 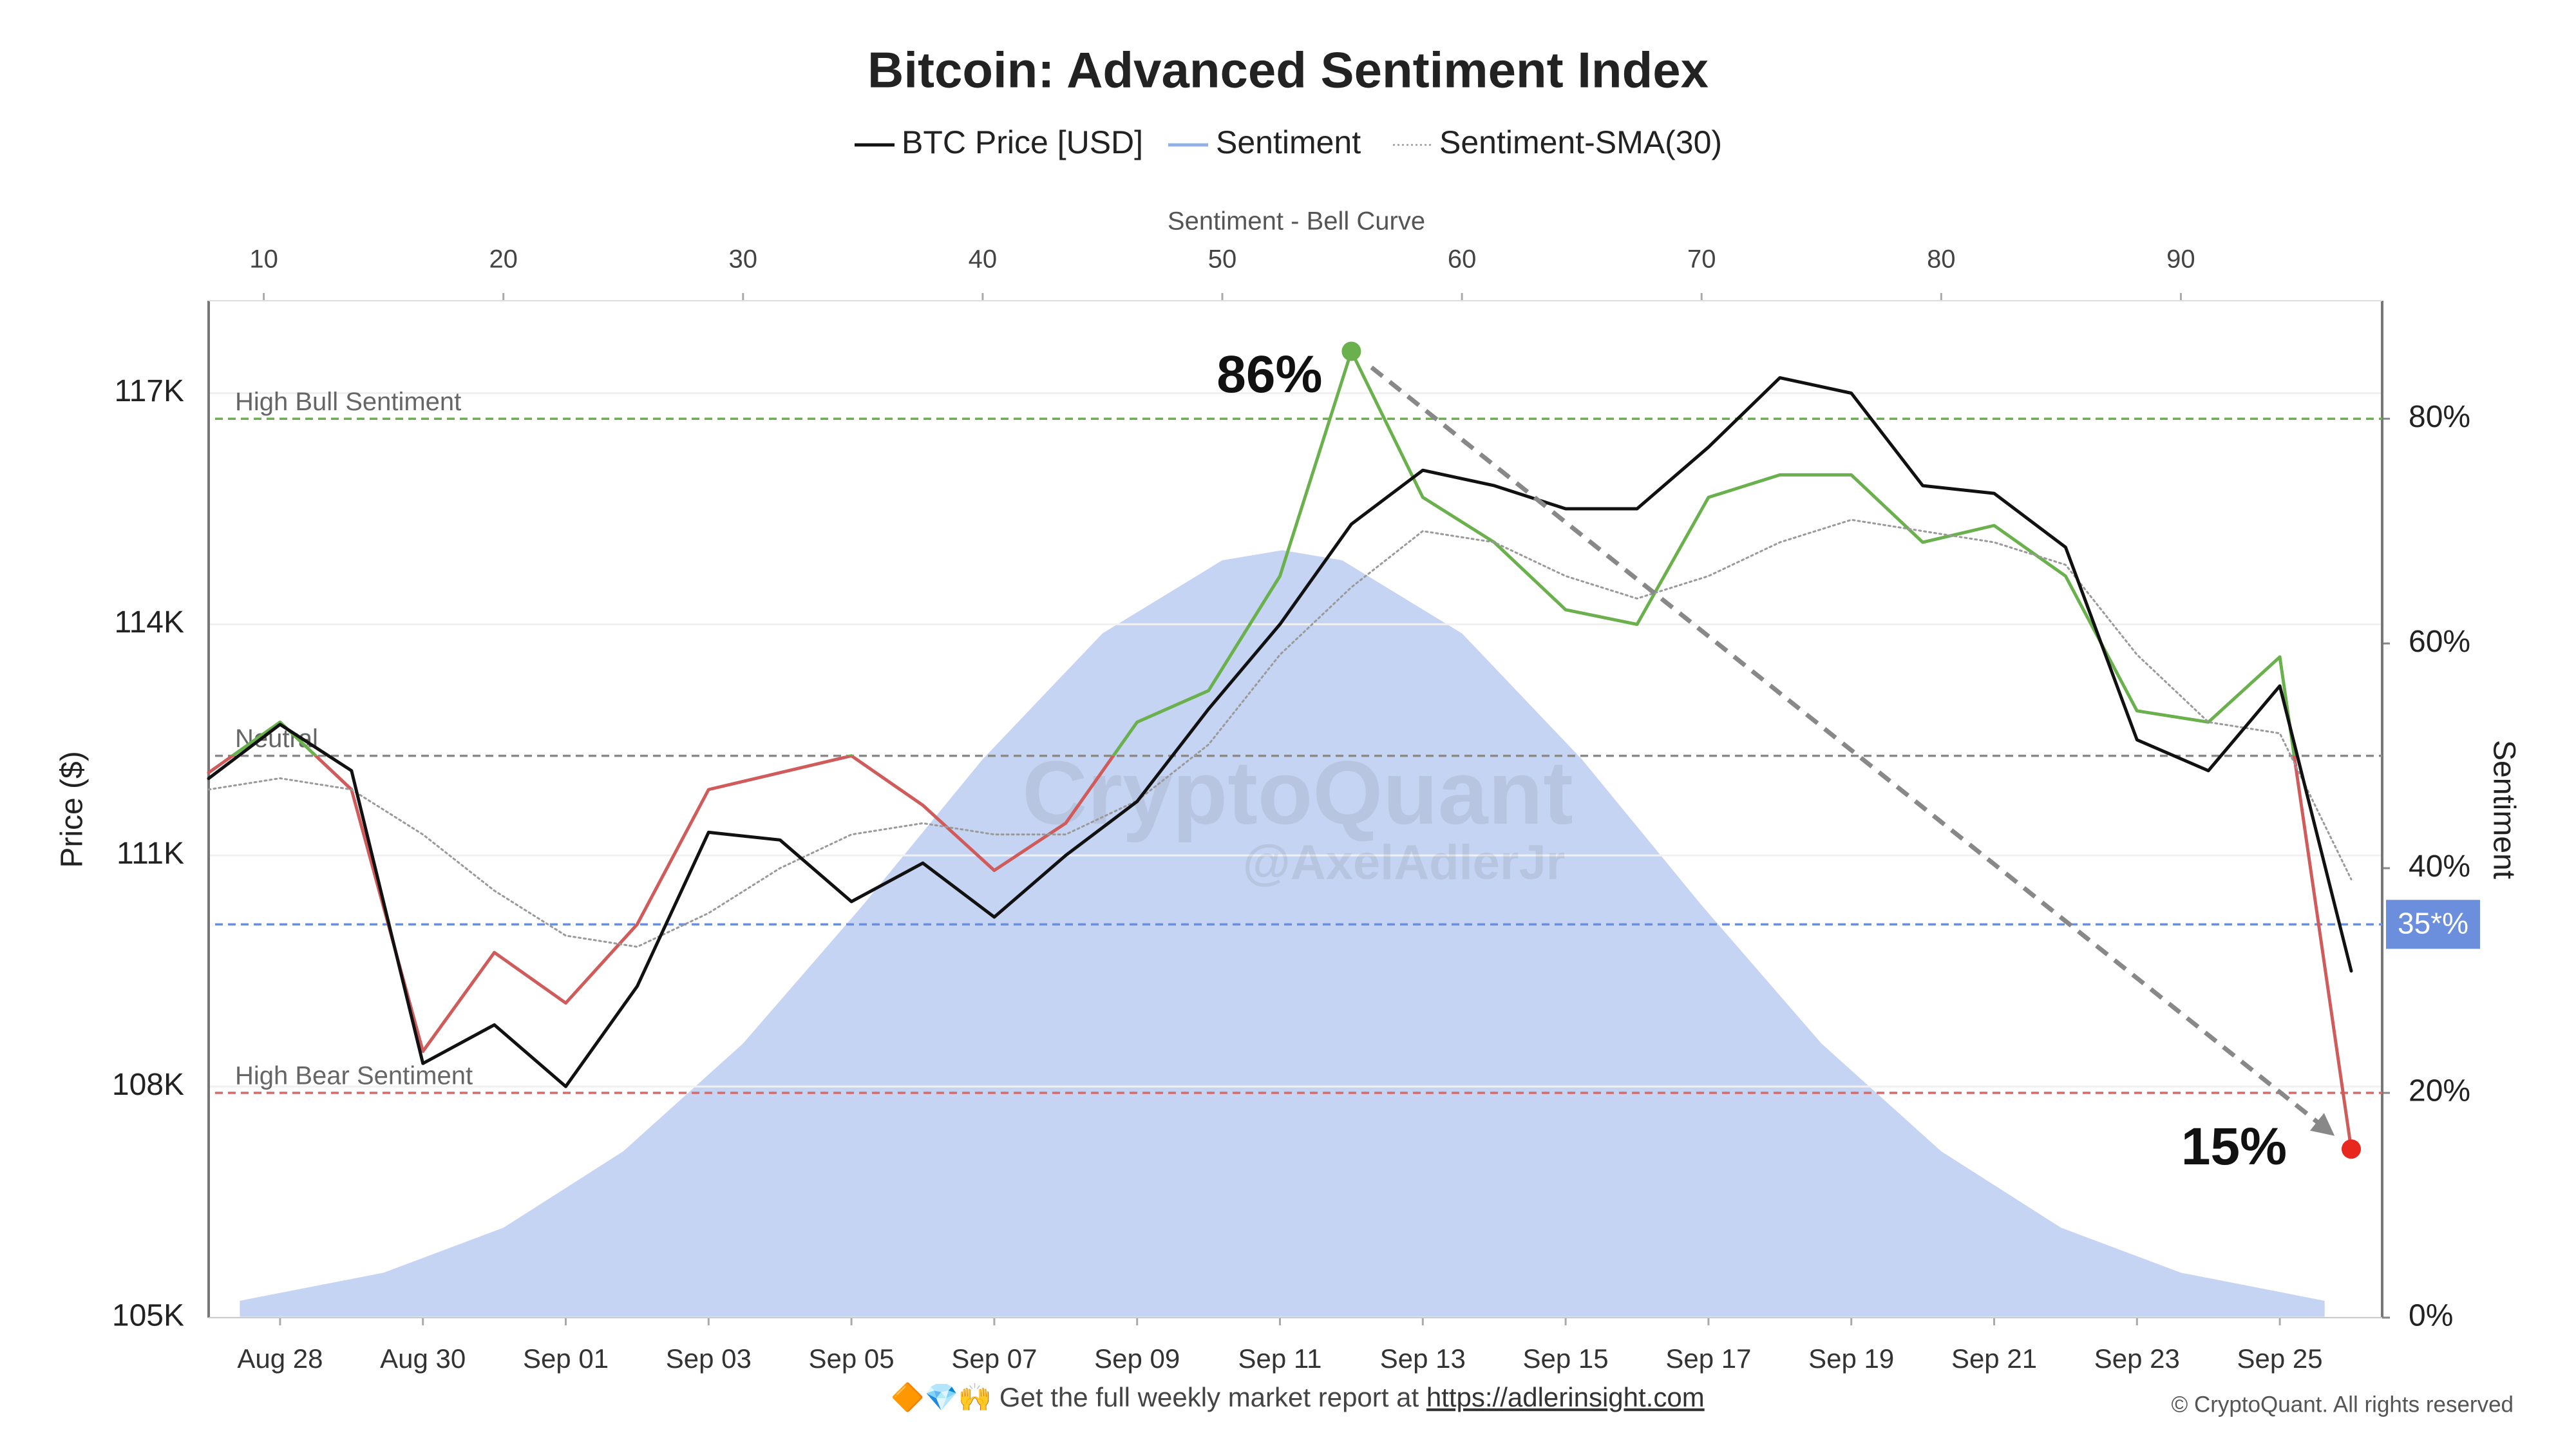 I want to click on y-tick-label: 117K, so click(x=149, y=391).